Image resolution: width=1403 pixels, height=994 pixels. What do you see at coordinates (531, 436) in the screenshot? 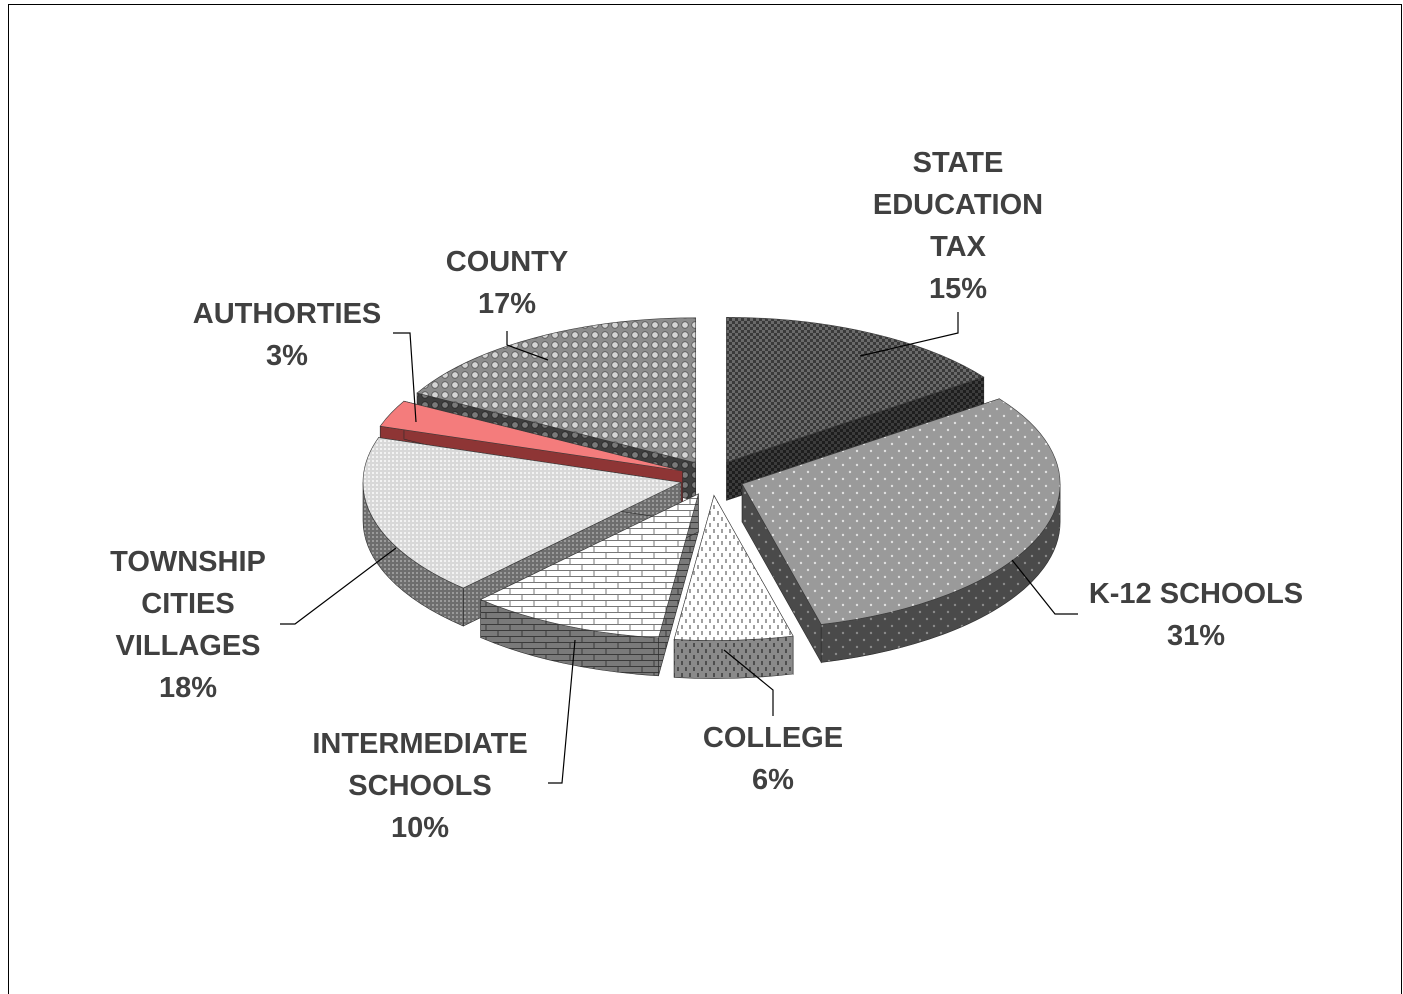
I see `slice-6-top` at bounding box center [531, 436].